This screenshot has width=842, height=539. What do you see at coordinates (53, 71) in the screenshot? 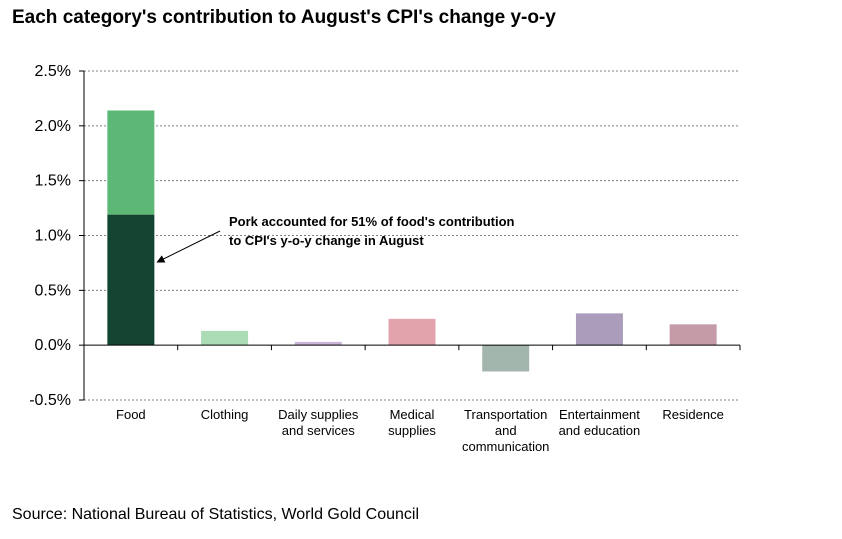
I see `y-tick-label: 2.5%` at bounding box center [53, 71].